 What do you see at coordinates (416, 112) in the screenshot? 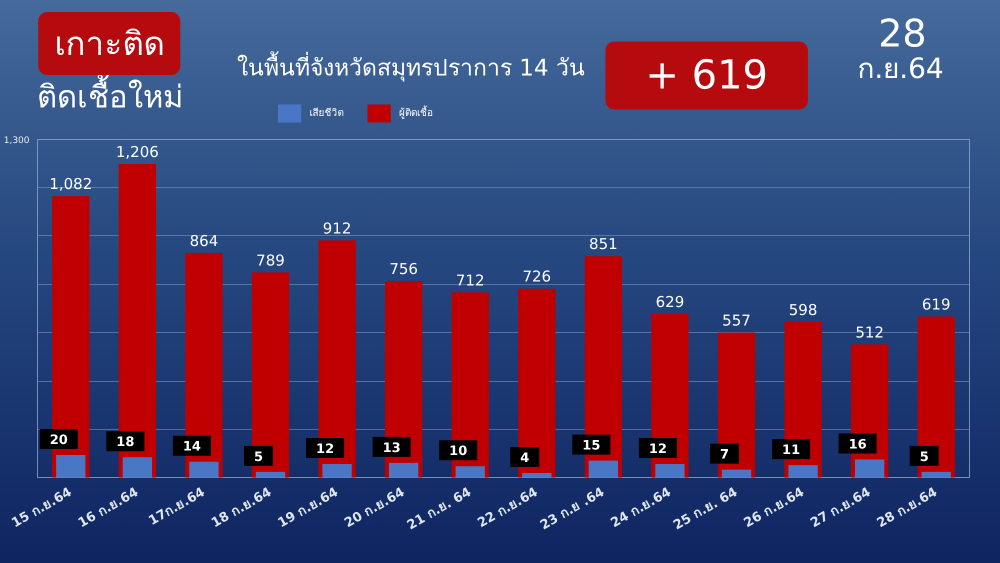
I see `legend-label: ผู้ติดเชื้อ` at bounding box center [416, 112].